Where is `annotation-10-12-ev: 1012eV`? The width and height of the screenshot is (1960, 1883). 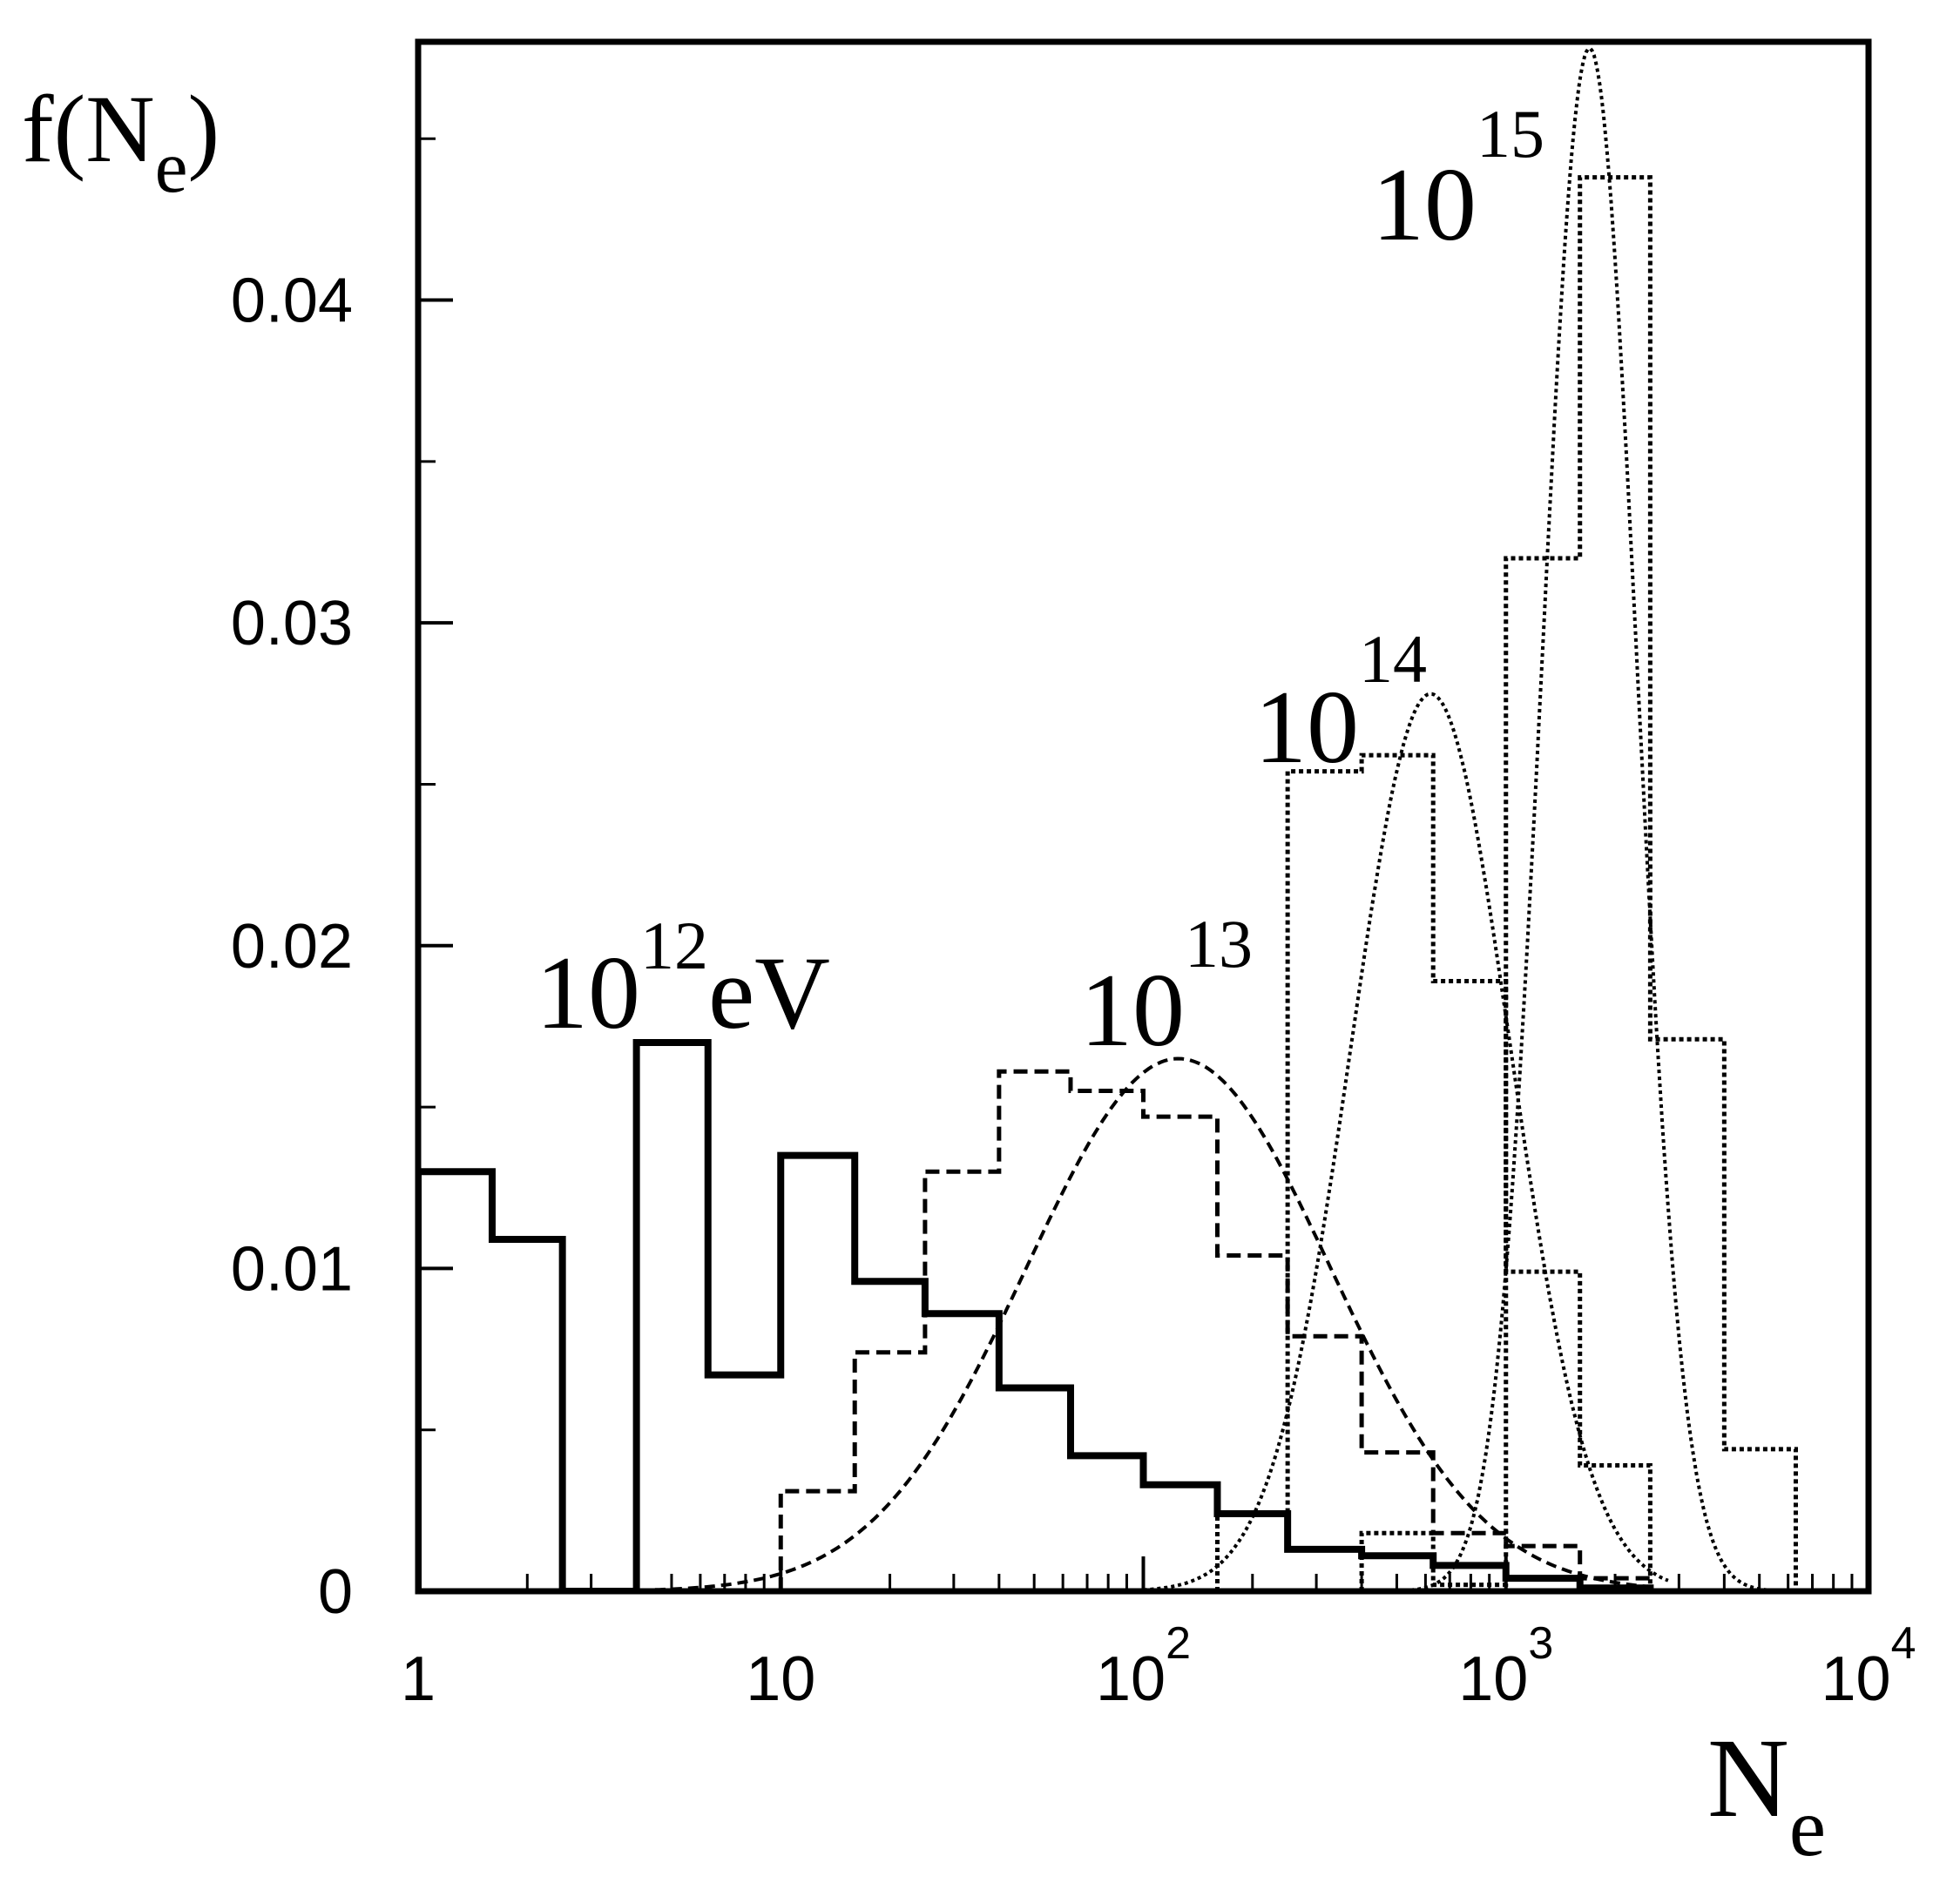
annotation-10-12-ev: 1012eV is located at coordinates (683, 979).